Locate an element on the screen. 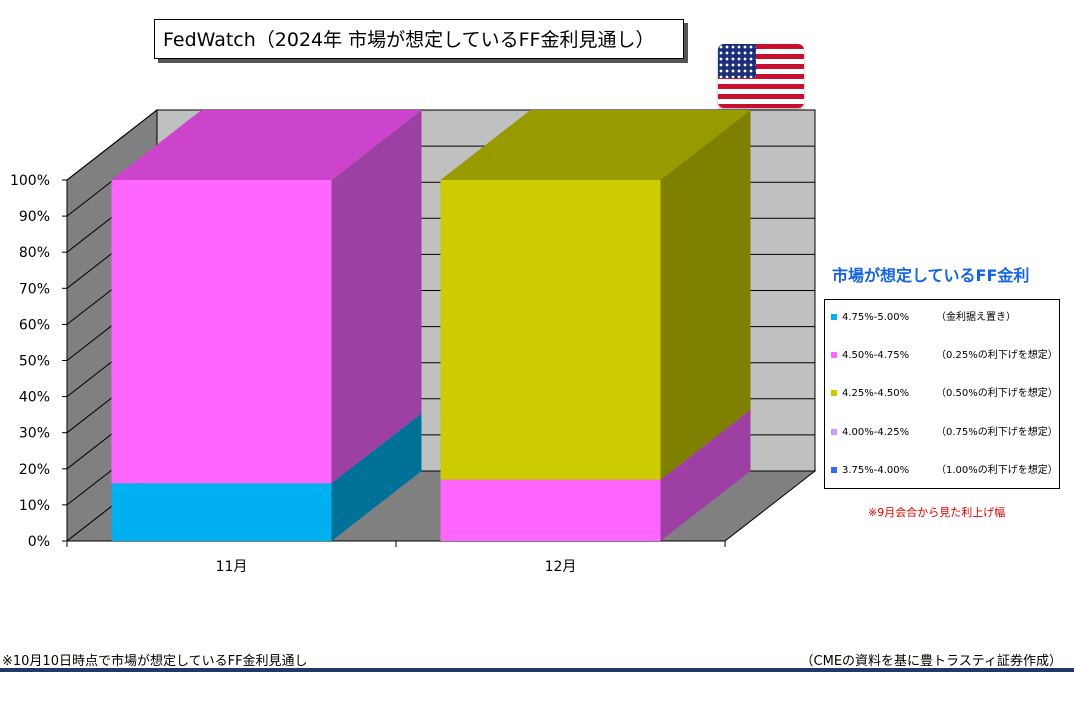 The width and height of the screenshot is (1074, 707). bar-side-4.75%-5.00% is located at coordinates (376, 477).